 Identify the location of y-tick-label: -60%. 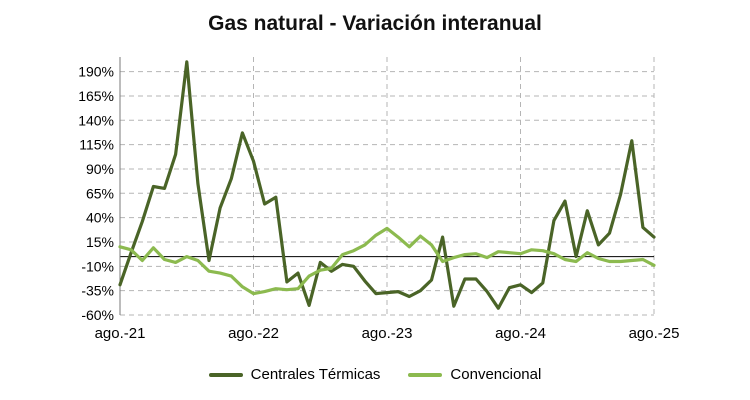
(97, 315).